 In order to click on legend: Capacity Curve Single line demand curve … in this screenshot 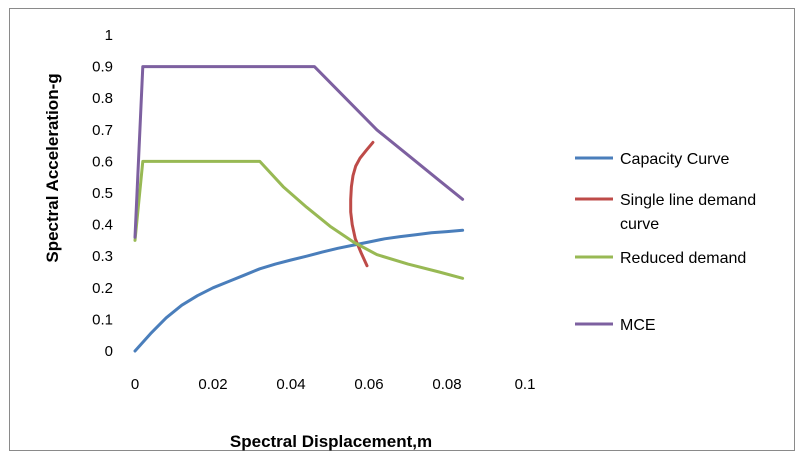, I will do `click(665, 242)`.